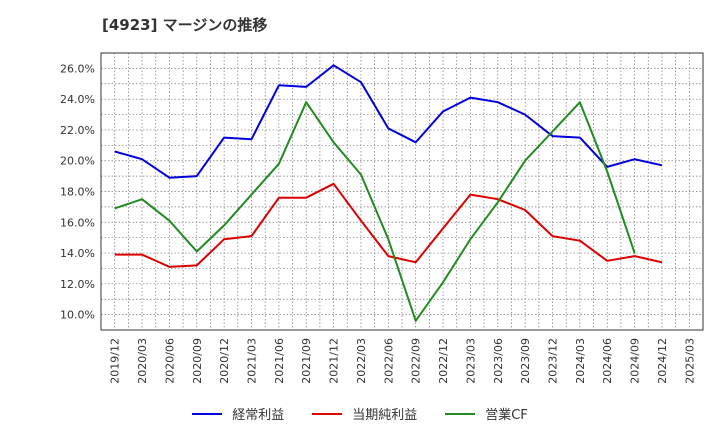 The image size is (720, 440). I want to click on y-tick-label: 20.0%, so click(77, 161).